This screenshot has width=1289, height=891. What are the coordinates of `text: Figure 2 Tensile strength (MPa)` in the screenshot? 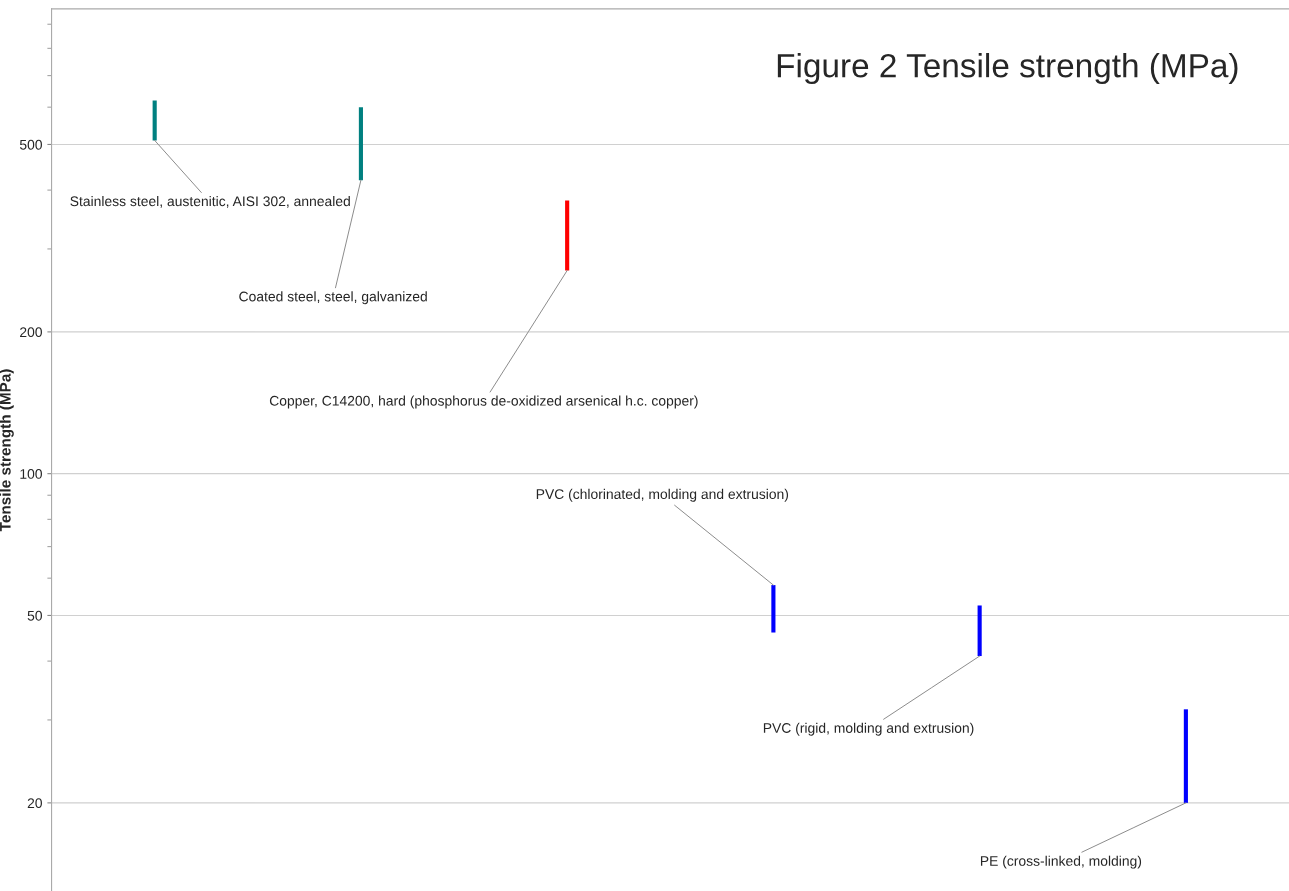 It's located at (1007, 69).